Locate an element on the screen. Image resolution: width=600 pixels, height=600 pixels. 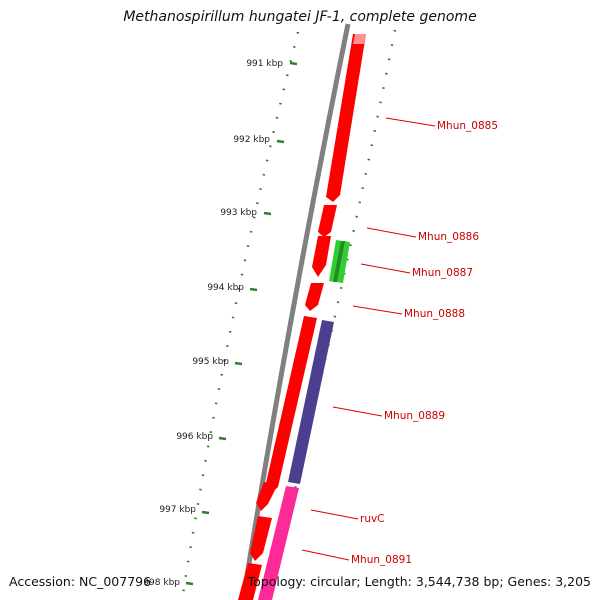
gene-arrow-mhun-0886b is located at coordinates (321, 256).